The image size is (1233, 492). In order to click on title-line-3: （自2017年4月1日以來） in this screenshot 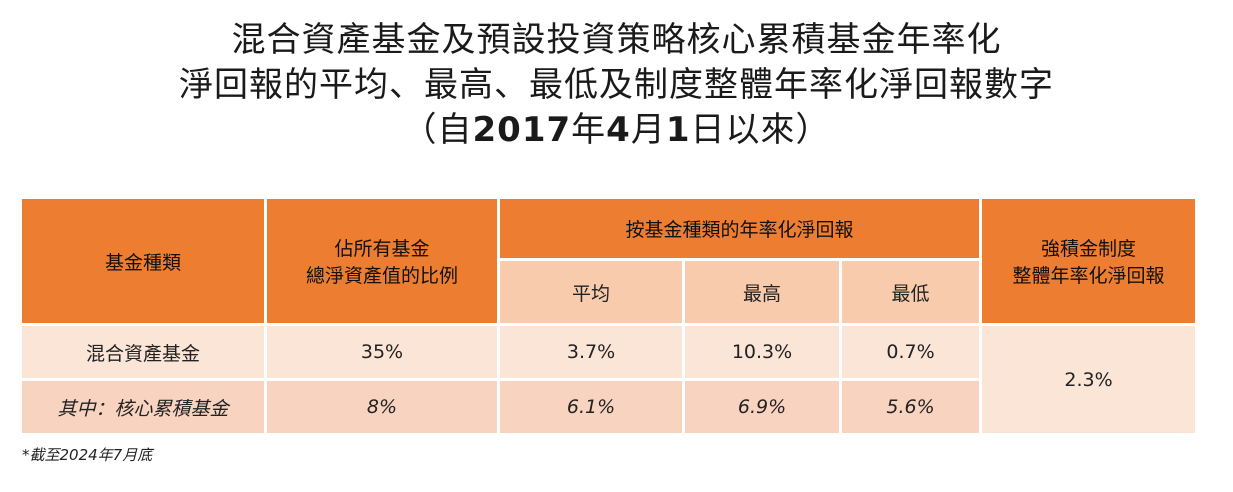, I will do `click(616, 130)`.